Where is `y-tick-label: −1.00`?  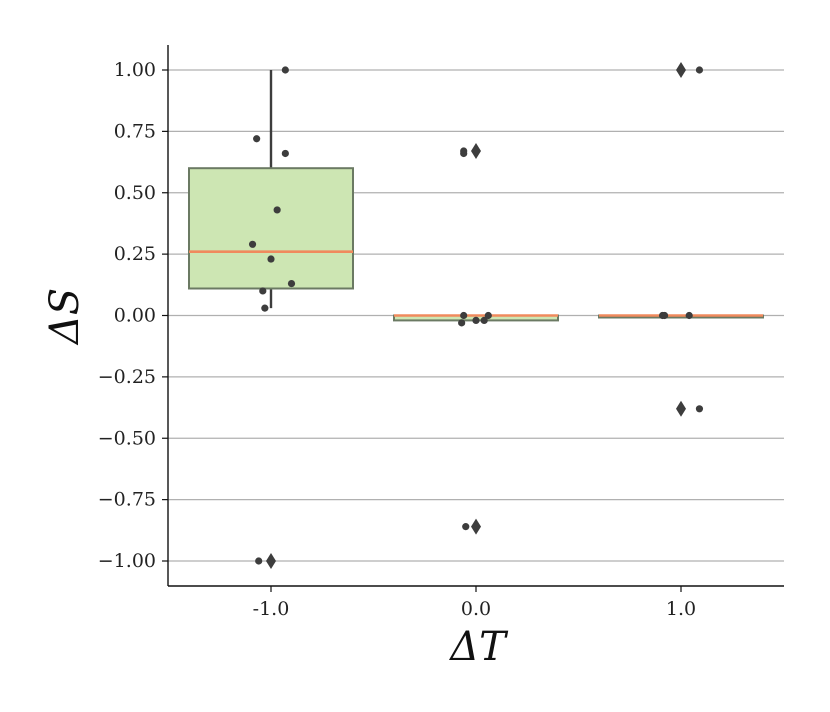
y-tick-label: −1.00 is located at coordinates (127, 561).